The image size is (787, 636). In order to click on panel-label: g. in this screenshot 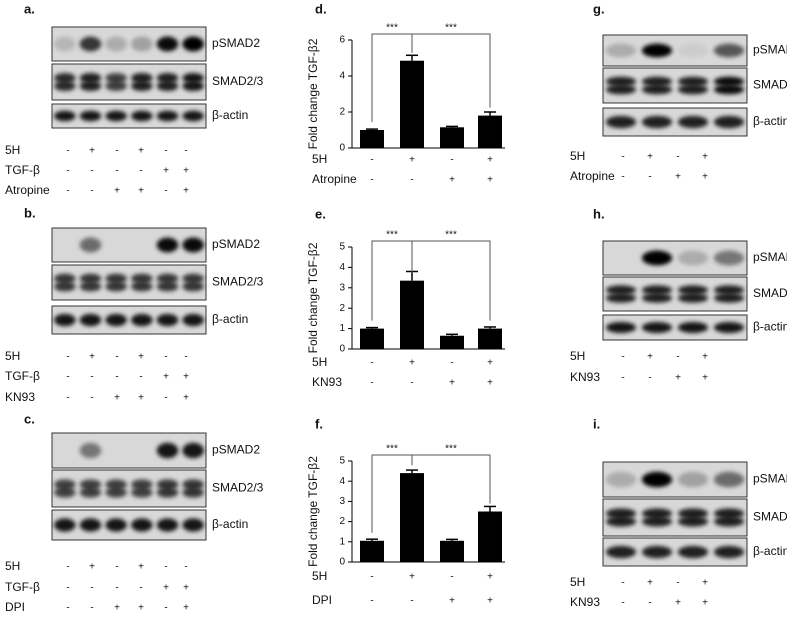, I will do `click(599, 8)`.